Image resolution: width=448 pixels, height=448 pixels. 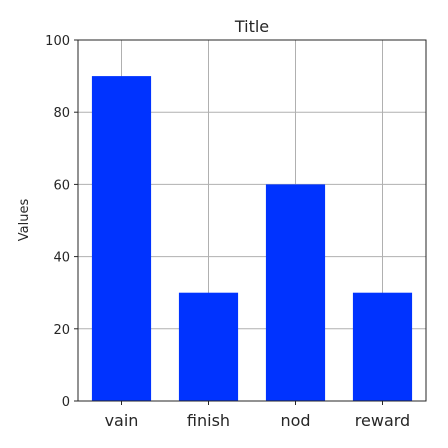 I want to click on bar-reward, so click(x=382, y=346).